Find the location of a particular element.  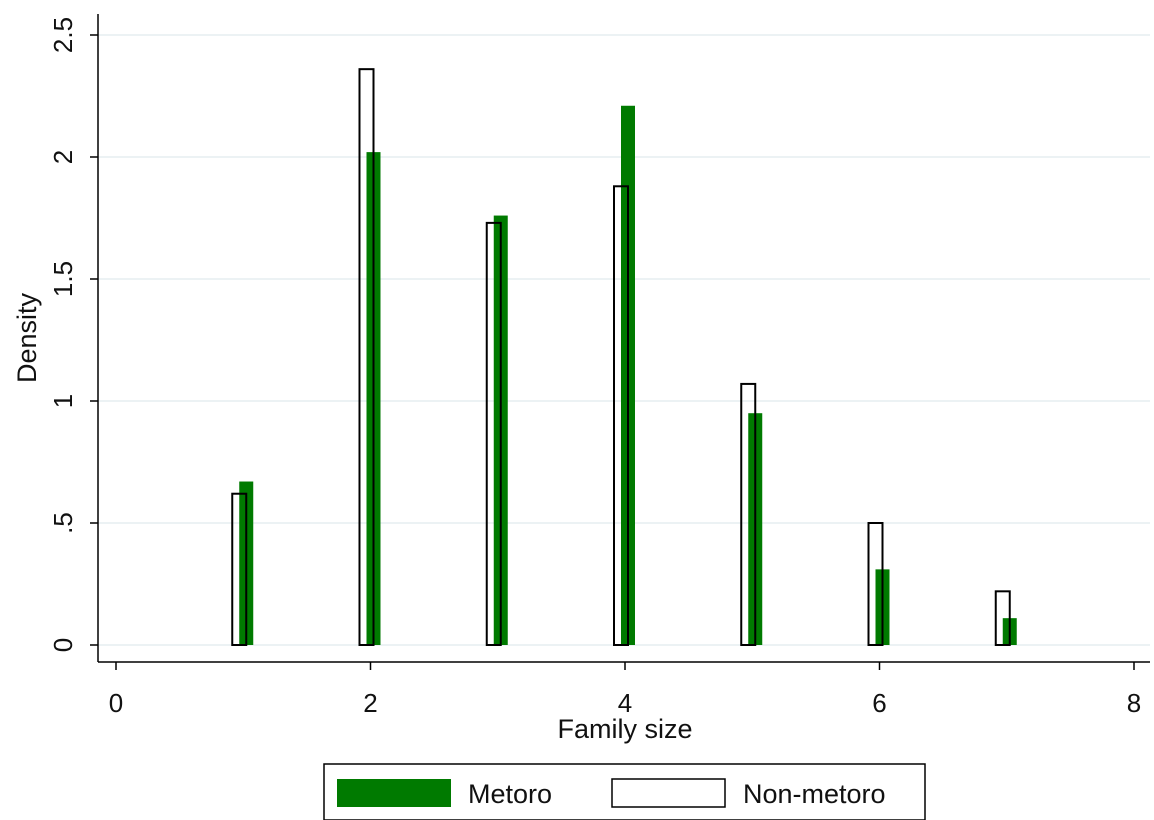

y-axis-title: Density is located at coordinates (27, 337).